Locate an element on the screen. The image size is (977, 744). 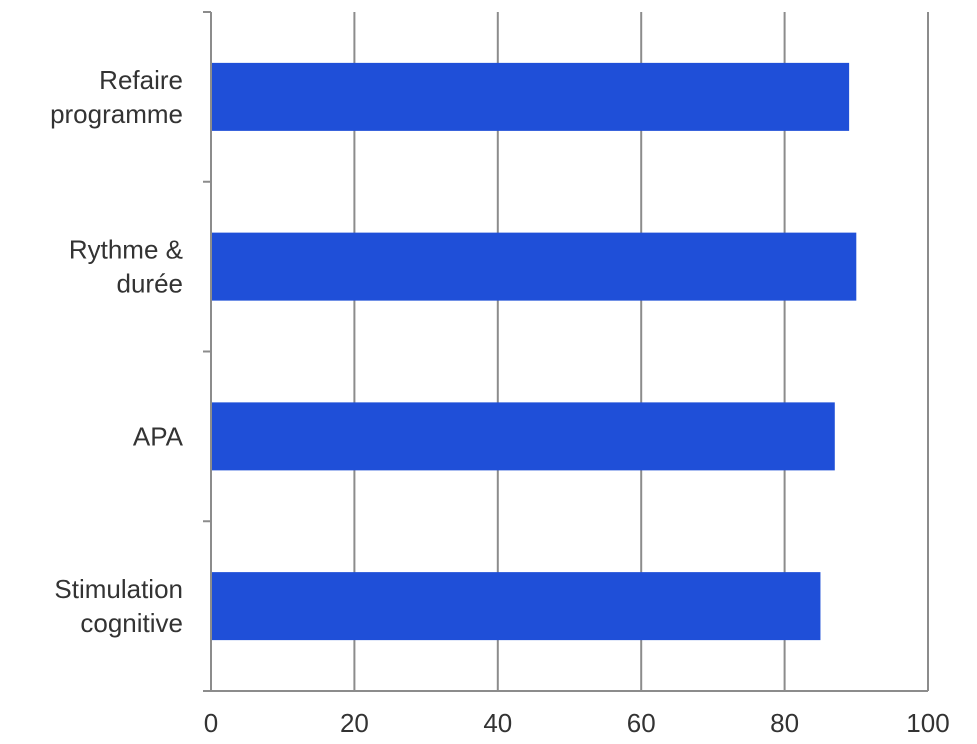
x-tick-label: 0 is located at coordinates (211, 723).